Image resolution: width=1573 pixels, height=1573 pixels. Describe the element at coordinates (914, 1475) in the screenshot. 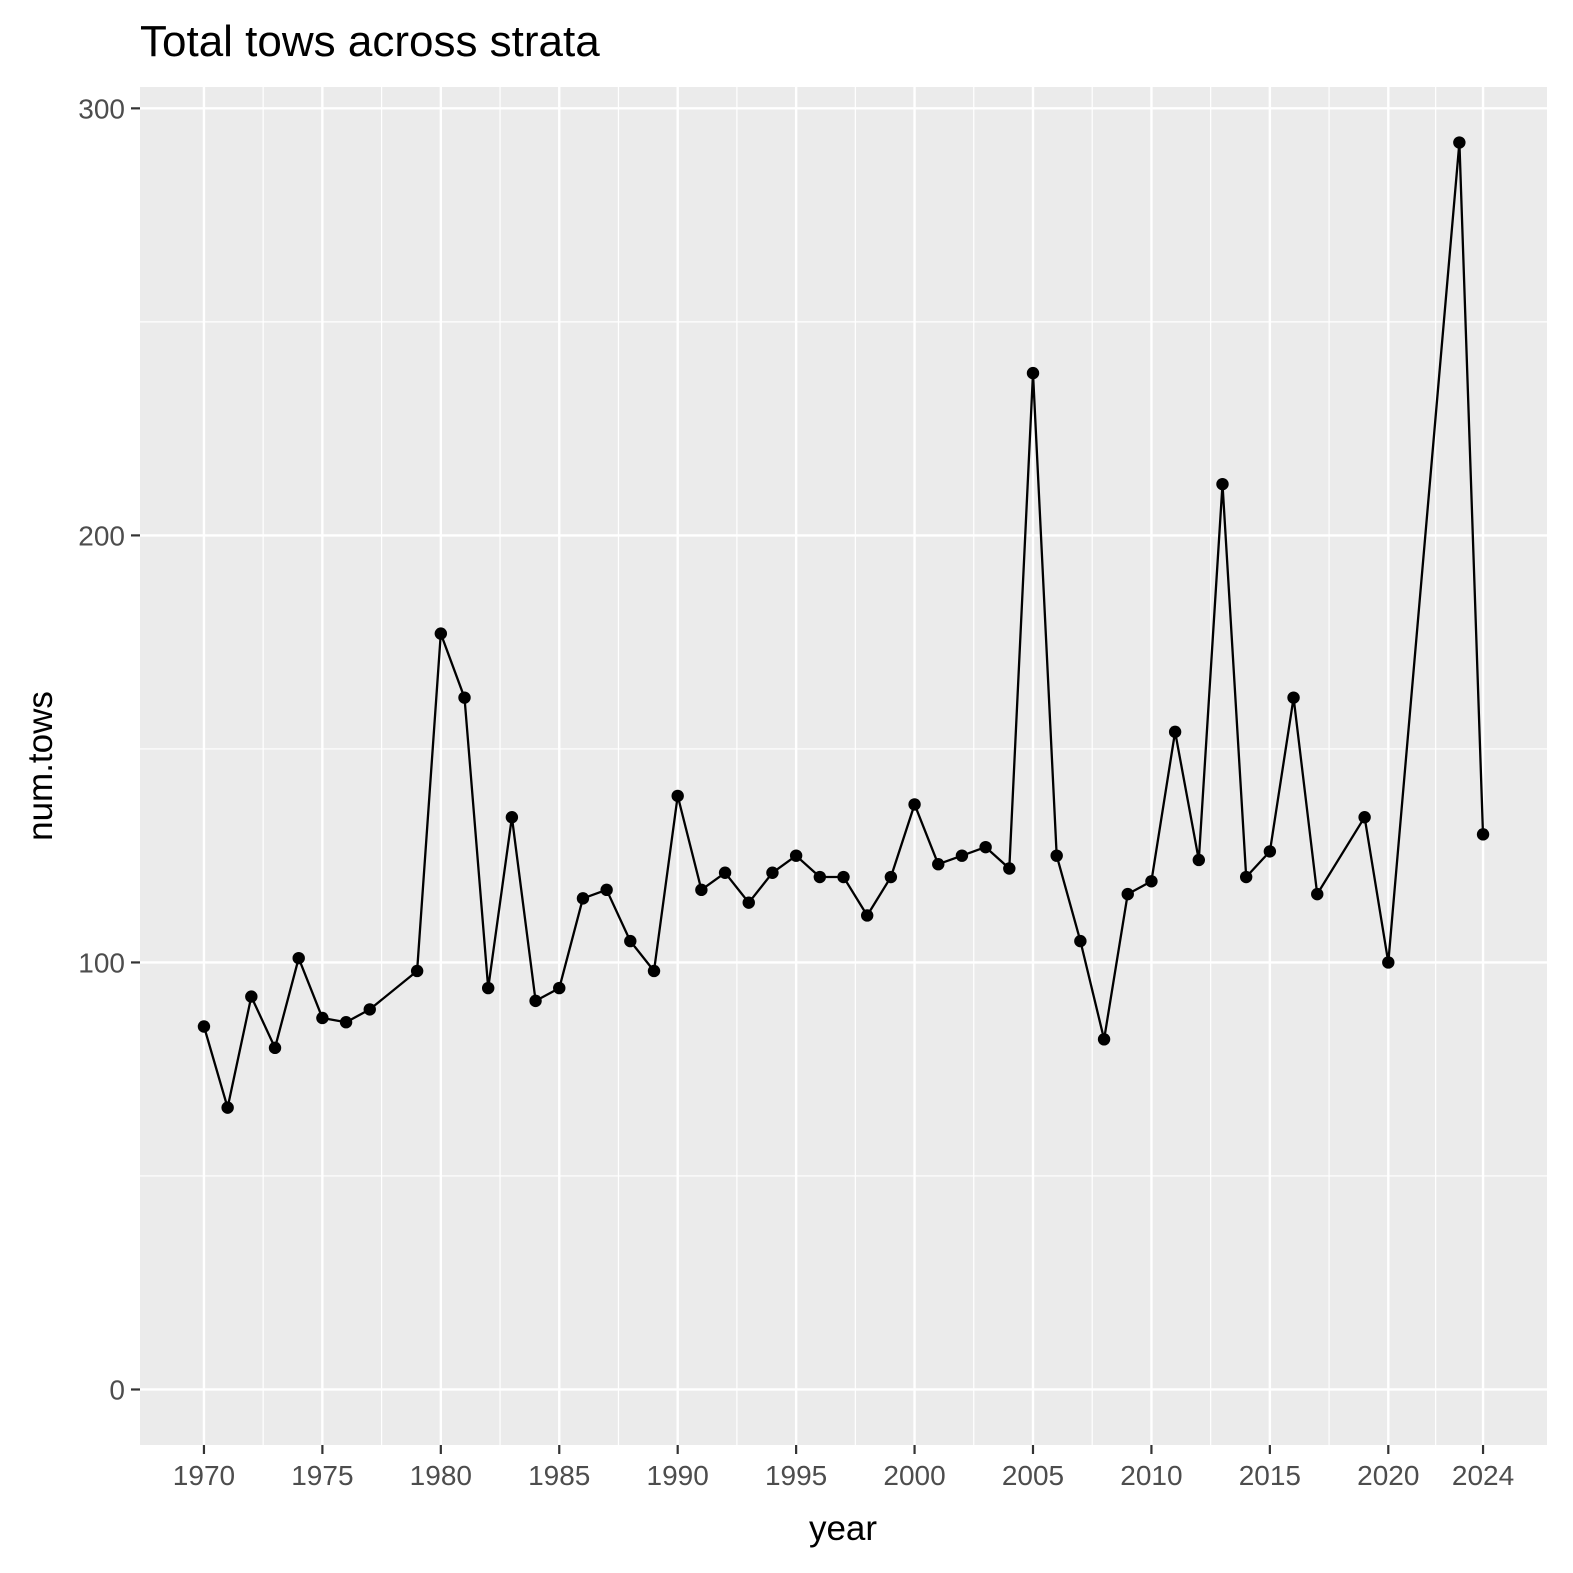

I see `x-tick-label: 2000` at that location.